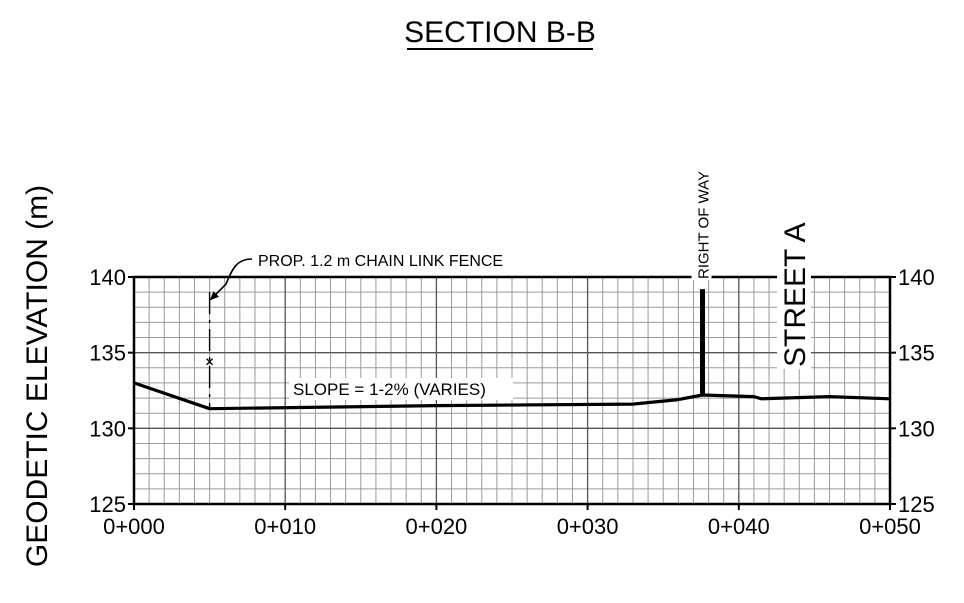 This screenshot has width=964, height=603. Describe the element at coordinates (107, 428) in the screenshot. I see `y-tick-label-left: 130` at that location.